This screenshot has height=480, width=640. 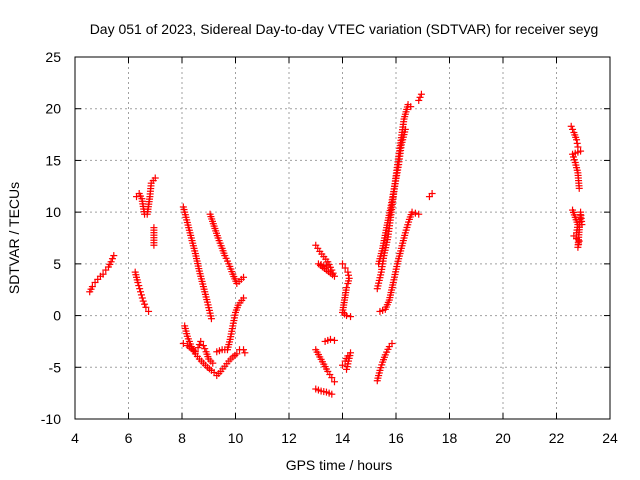 I want to click on x-tick-label: 14, so click(x=343, y=438).